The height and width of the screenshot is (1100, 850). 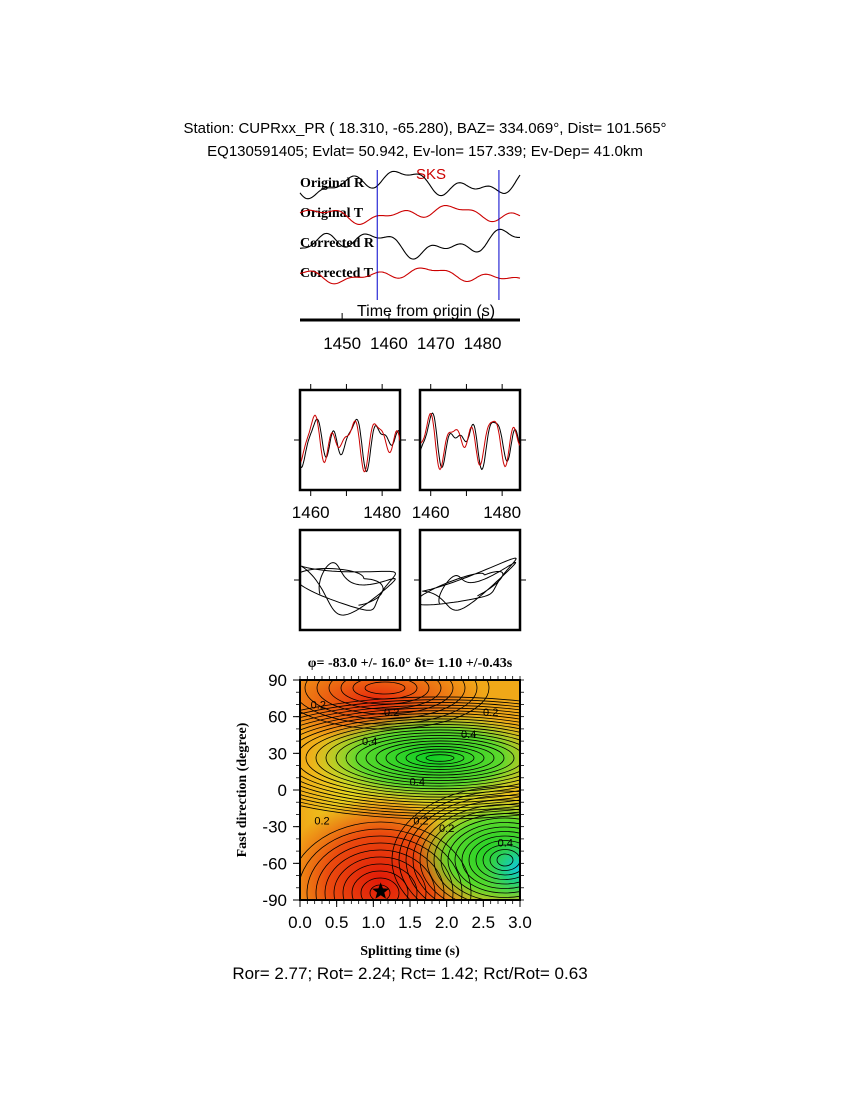 What do you see at coordinates (410, 790) in the screenshot?
I see `energy-grid-heatmap: 0.2 0.2 0.4 0.4 0.4 0.2 0.2 0.2 0.4 0.2` at bounding box center [410, 790].